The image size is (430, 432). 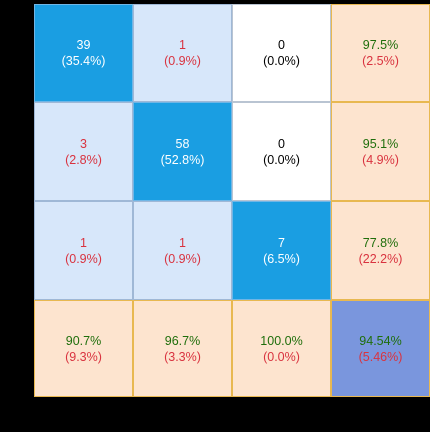 I want to click on matrix-cell-r2-c1: 3 (2.8%), so click(x=83, y=151).